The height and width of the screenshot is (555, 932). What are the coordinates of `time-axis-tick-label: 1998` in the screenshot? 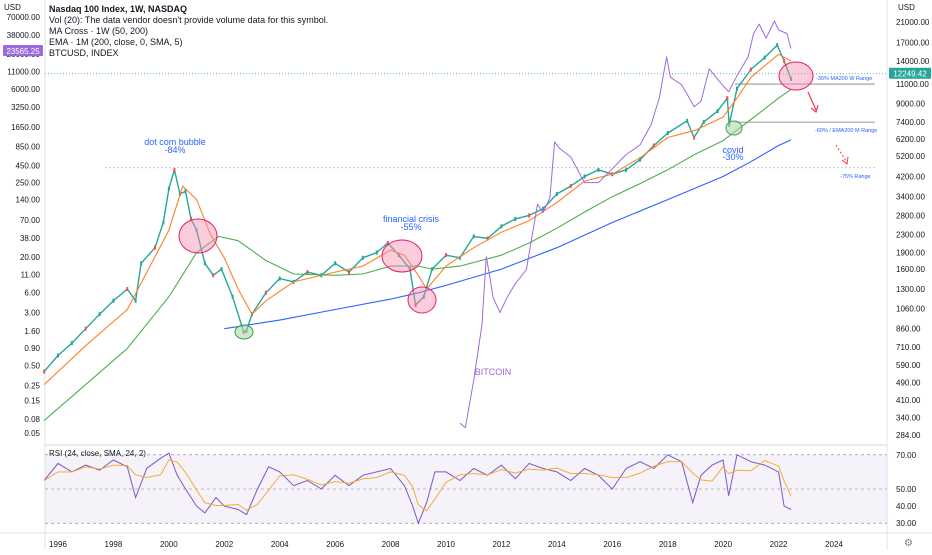 It's located at (114, 544).